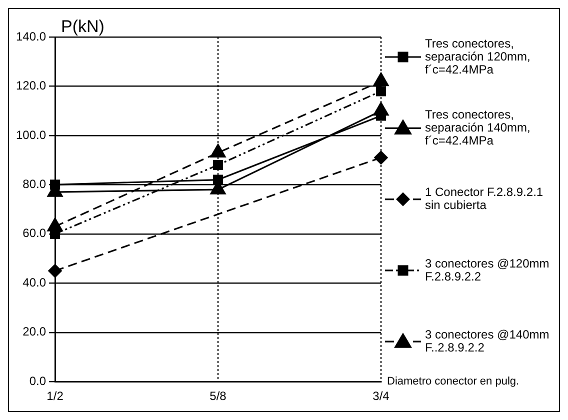  Describe the element at coordinates (477, 56) in the screenshot. I see `legend-label: Tres conectores, separación 120mm, f´c=42.4MPa` at that location.